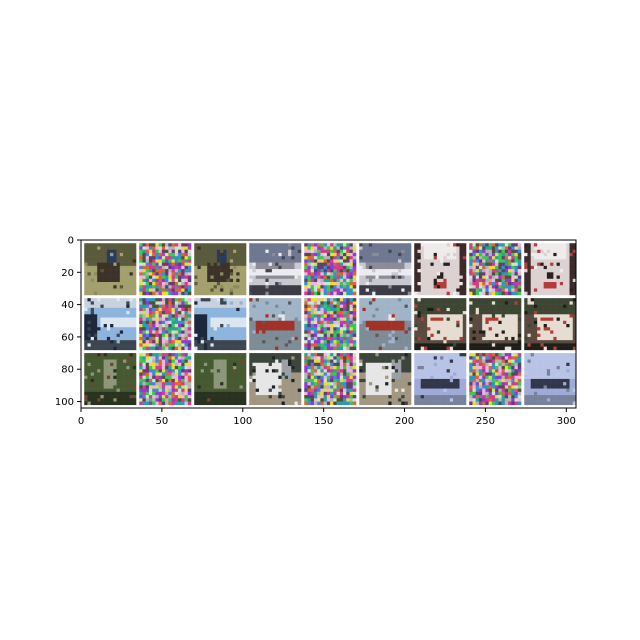  Describe the element at coordinates (71, 241) in the screenshot. I see `y-tick-label: 0` at that location.